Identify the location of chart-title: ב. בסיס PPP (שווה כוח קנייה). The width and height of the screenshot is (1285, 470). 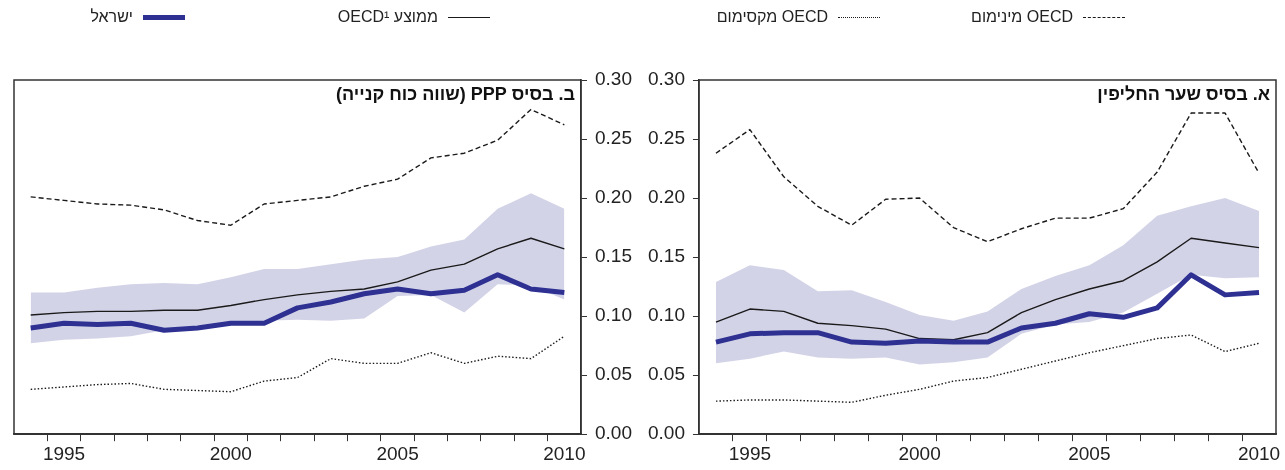
(456, 93).